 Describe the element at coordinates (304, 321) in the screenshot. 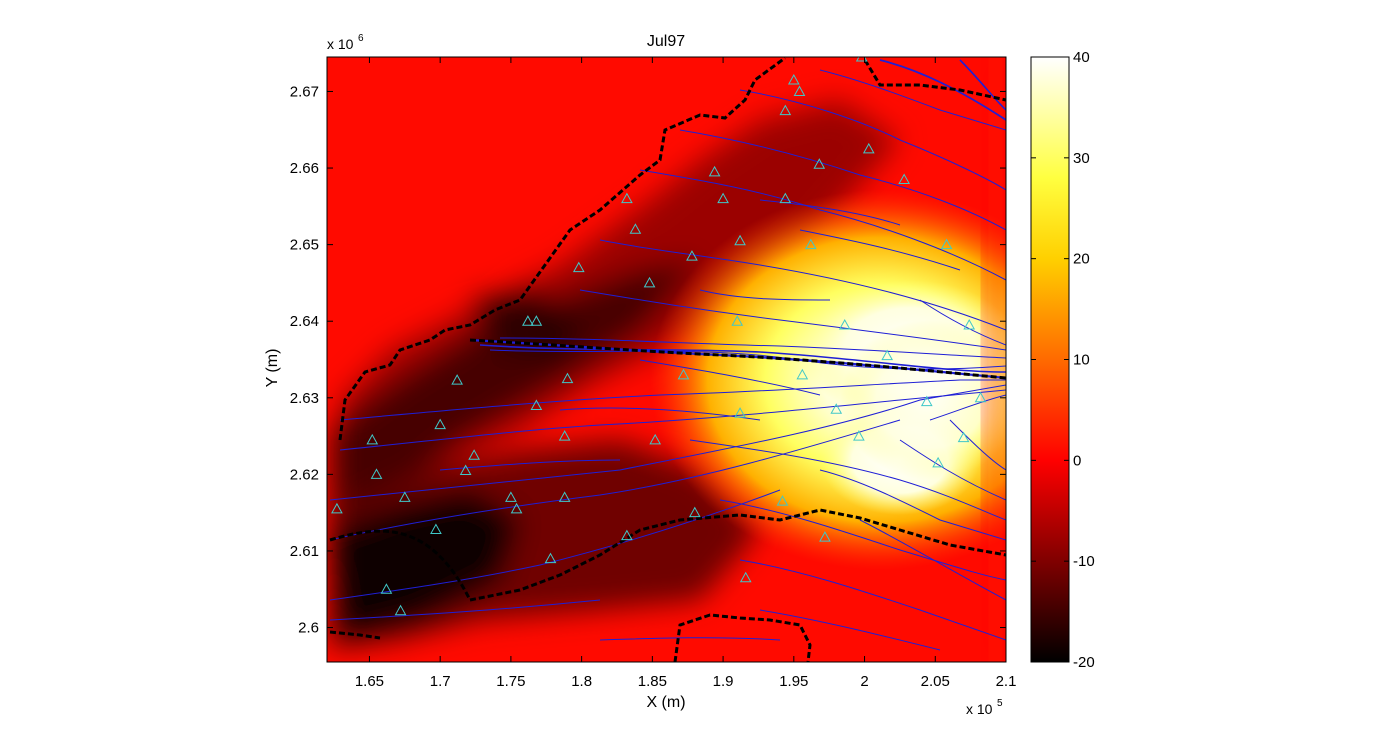

I see `y-tick-label: 2.64` at that location.